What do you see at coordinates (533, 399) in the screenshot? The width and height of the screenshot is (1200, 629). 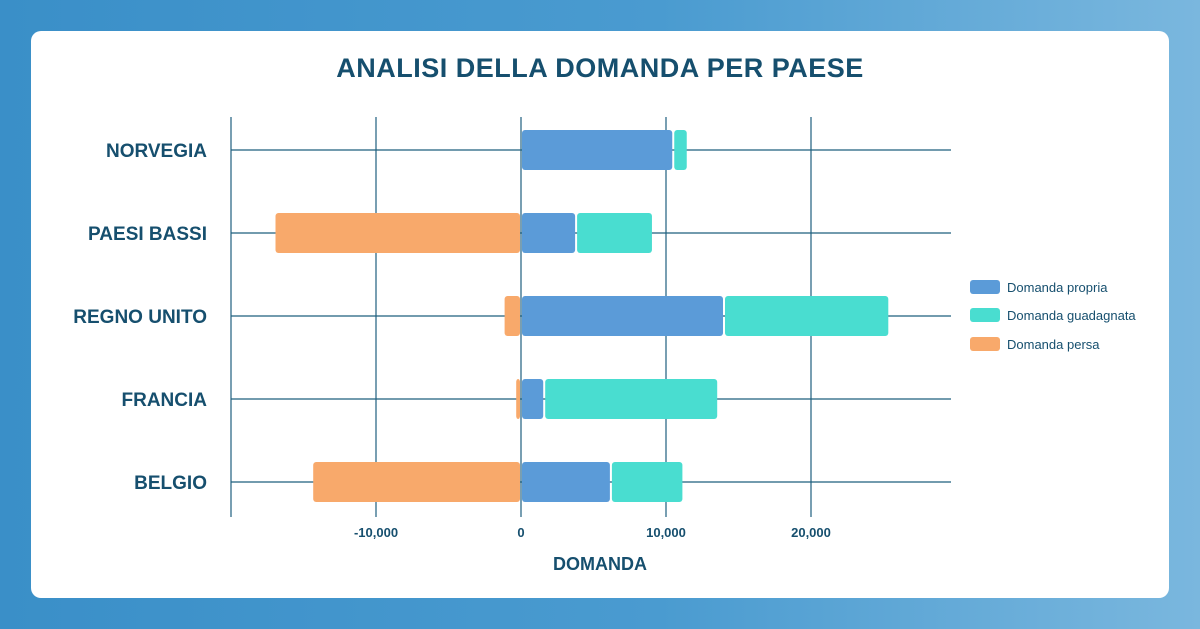 I see `bar-domanda-propria-francia` at bounding box center [533, 399].